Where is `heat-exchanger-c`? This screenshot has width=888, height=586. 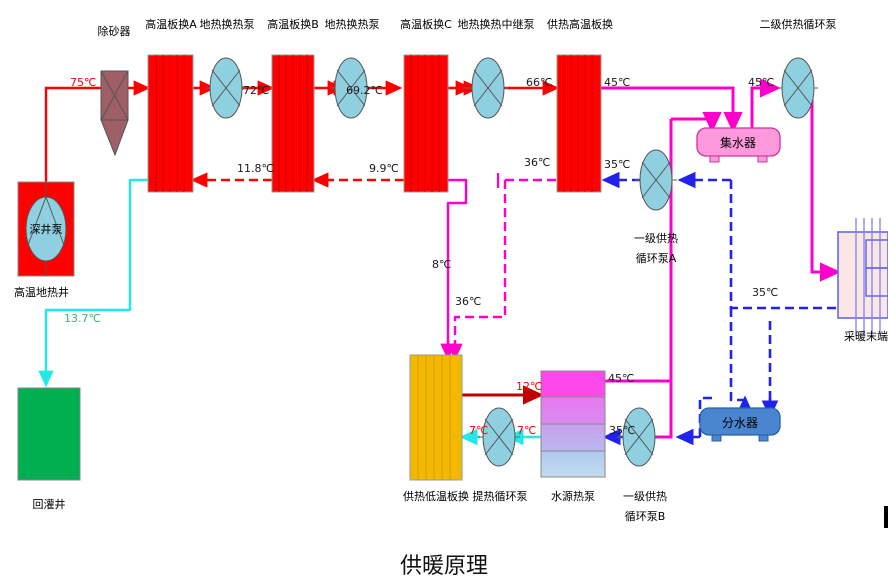
heat-exchanger-c is located at coordinates (426, 123).